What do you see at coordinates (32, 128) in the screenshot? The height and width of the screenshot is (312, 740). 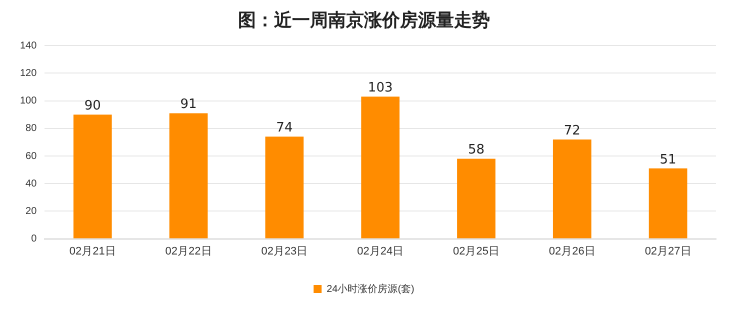 I see `y-tick-label: 80` at bounding box center [32, 128].